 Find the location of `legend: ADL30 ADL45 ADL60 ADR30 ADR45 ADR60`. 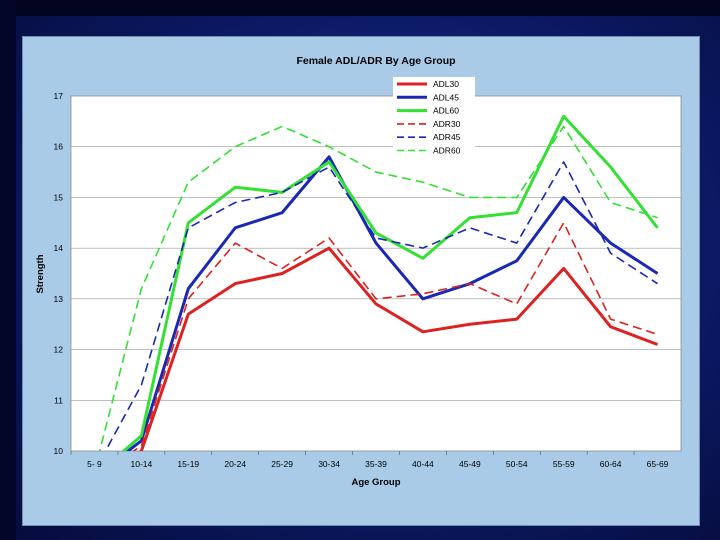

legend: ADL30 ADL45 ADL60 ADR30 ADR45 ADR60 is located at coordinates (434, 119).